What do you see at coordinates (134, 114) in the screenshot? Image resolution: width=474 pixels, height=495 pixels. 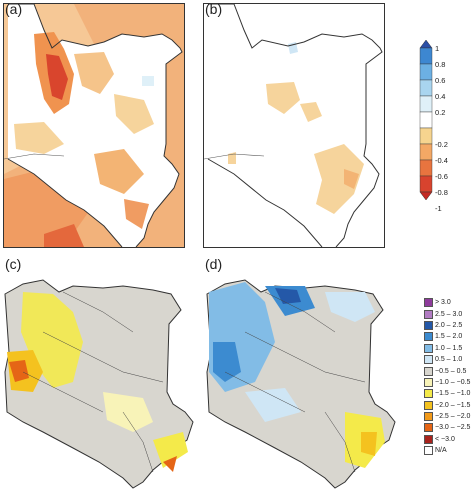 I see `anomaly-blob-a4` at bounding box center [134, 114].